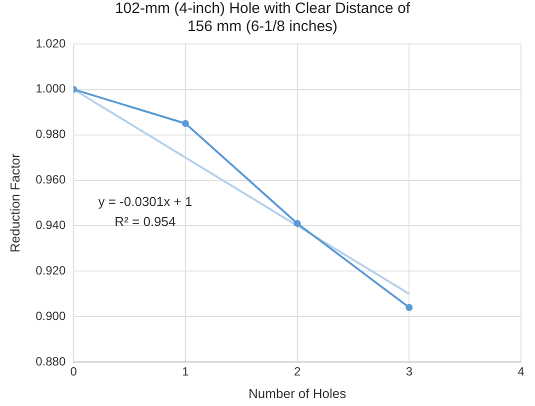  Describe the element at coordinates (409, 371) in the screenshot. I see `x-tick-label: 3` at that location.